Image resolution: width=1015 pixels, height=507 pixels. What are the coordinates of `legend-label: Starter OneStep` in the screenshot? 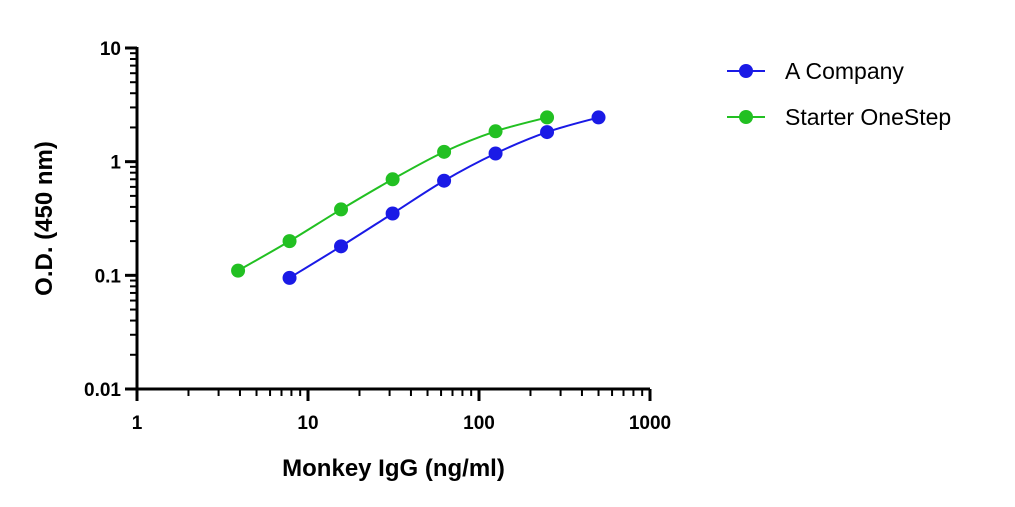 It's located at (868, 117).